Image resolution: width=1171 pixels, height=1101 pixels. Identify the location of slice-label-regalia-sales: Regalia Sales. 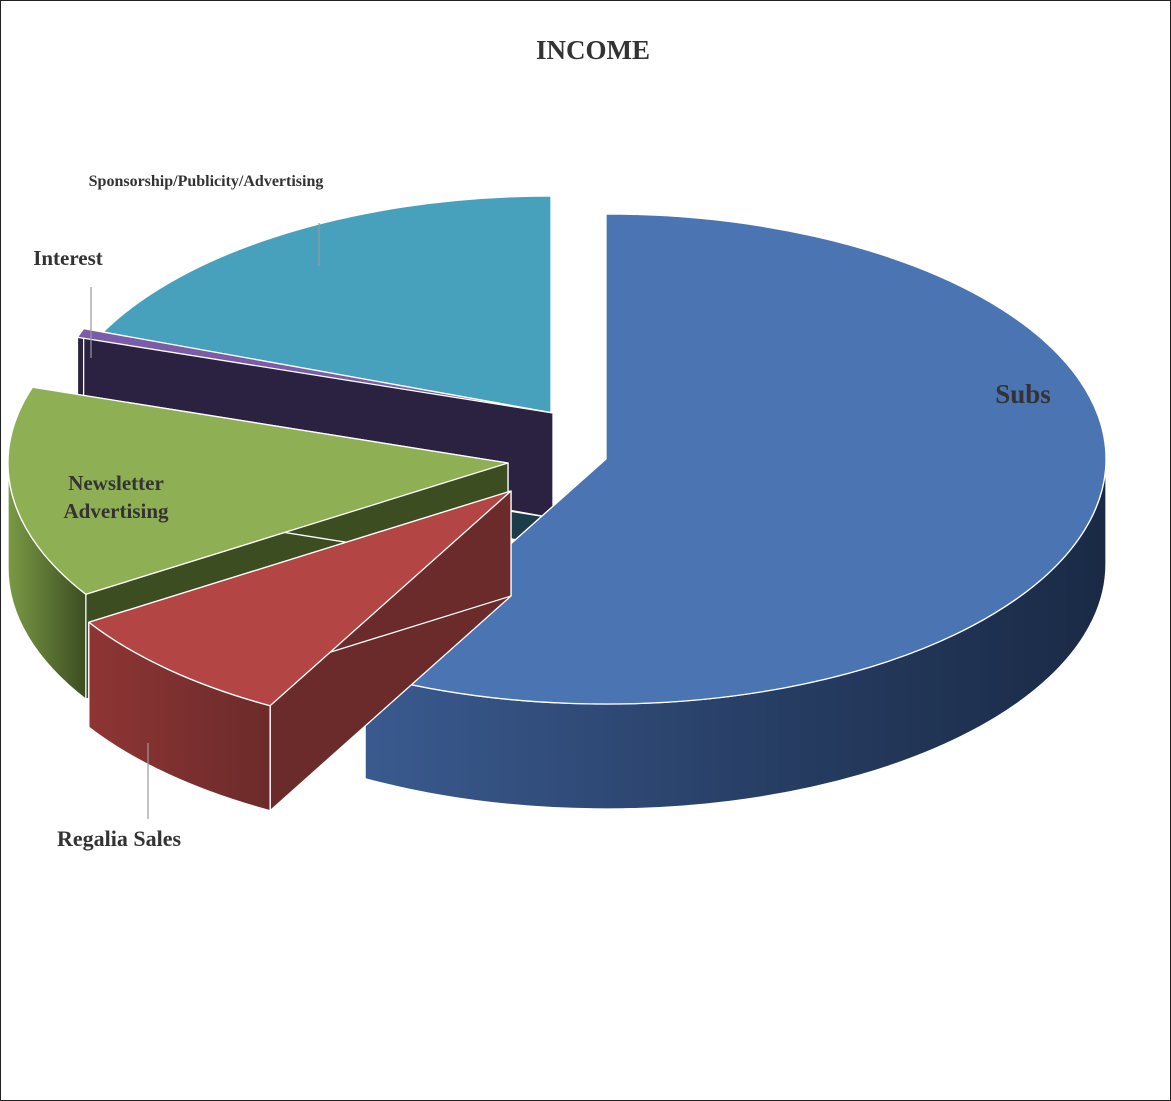
(119, 838).